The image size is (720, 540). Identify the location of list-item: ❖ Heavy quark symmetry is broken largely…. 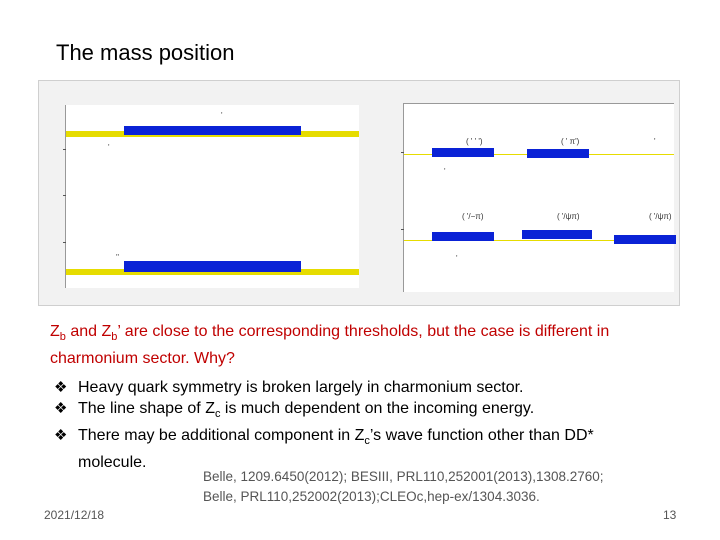
(289, 387).